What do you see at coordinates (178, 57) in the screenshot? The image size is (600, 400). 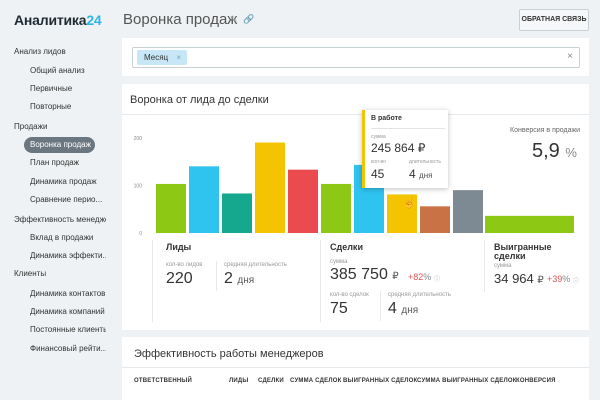 I see `chip-close-icon: ×` at bounding box center [178, 57].